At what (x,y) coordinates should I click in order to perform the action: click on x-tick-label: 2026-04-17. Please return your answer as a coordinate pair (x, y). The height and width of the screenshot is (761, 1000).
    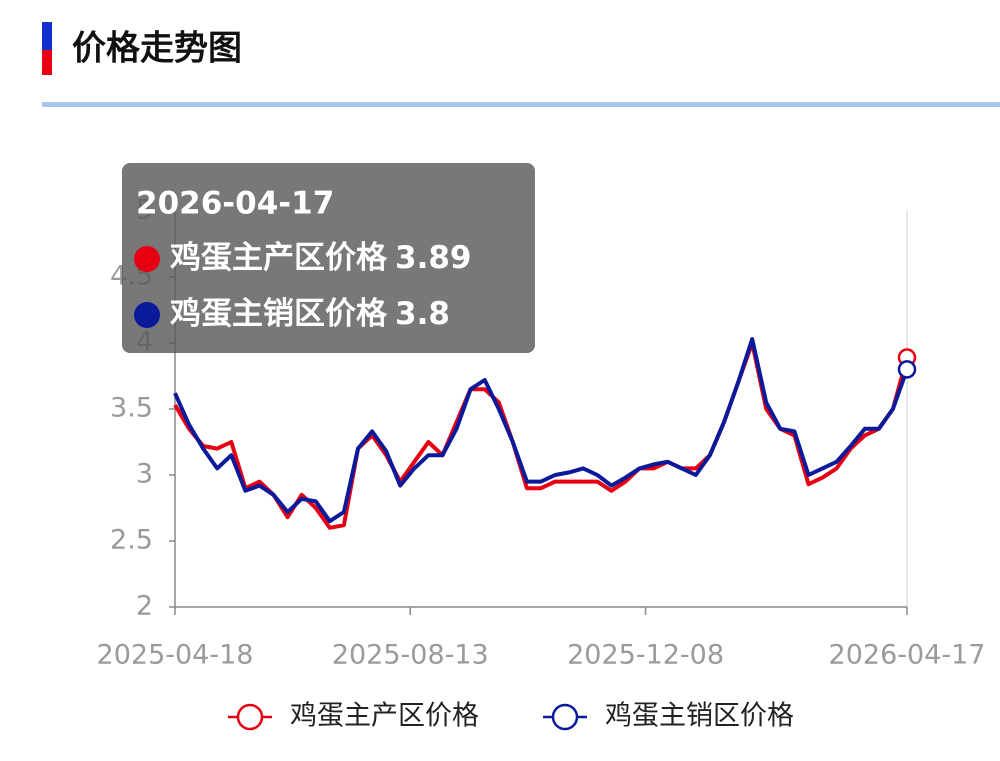
    Looking at the image, I should click on (907, 655).